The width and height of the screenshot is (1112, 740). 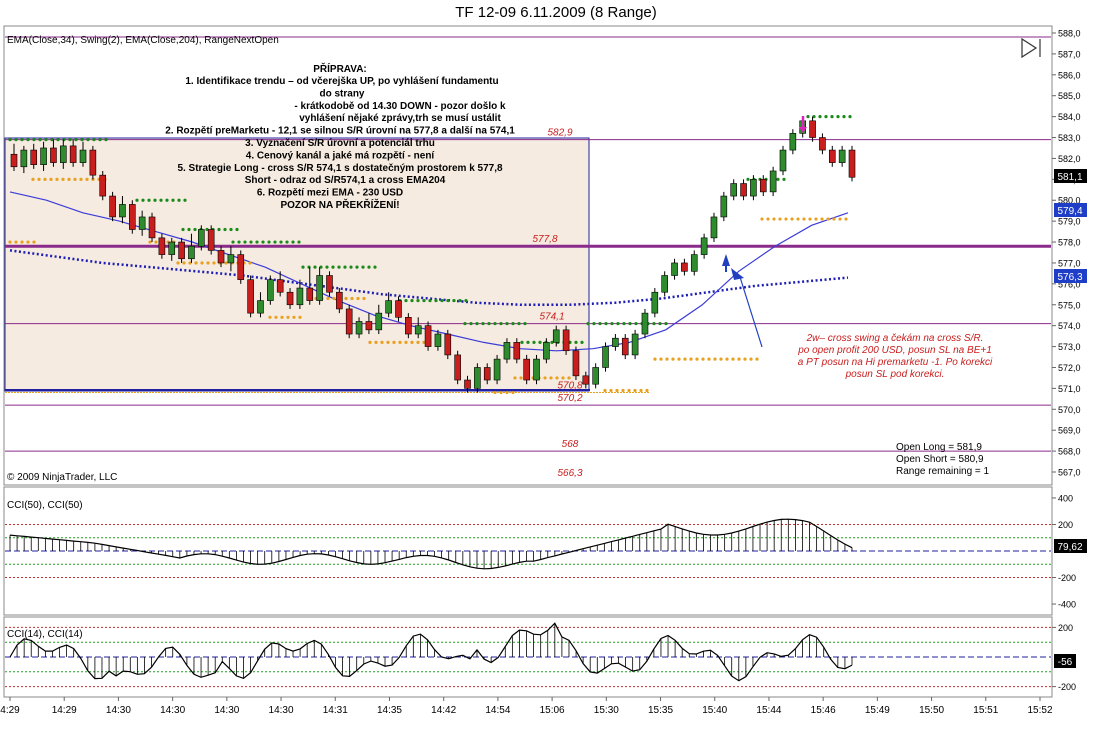 What do you see at coordinates (1069, 305) in the screenshot?
I see `y-tick-label: 575,0` at bounding box center [1069, 305].